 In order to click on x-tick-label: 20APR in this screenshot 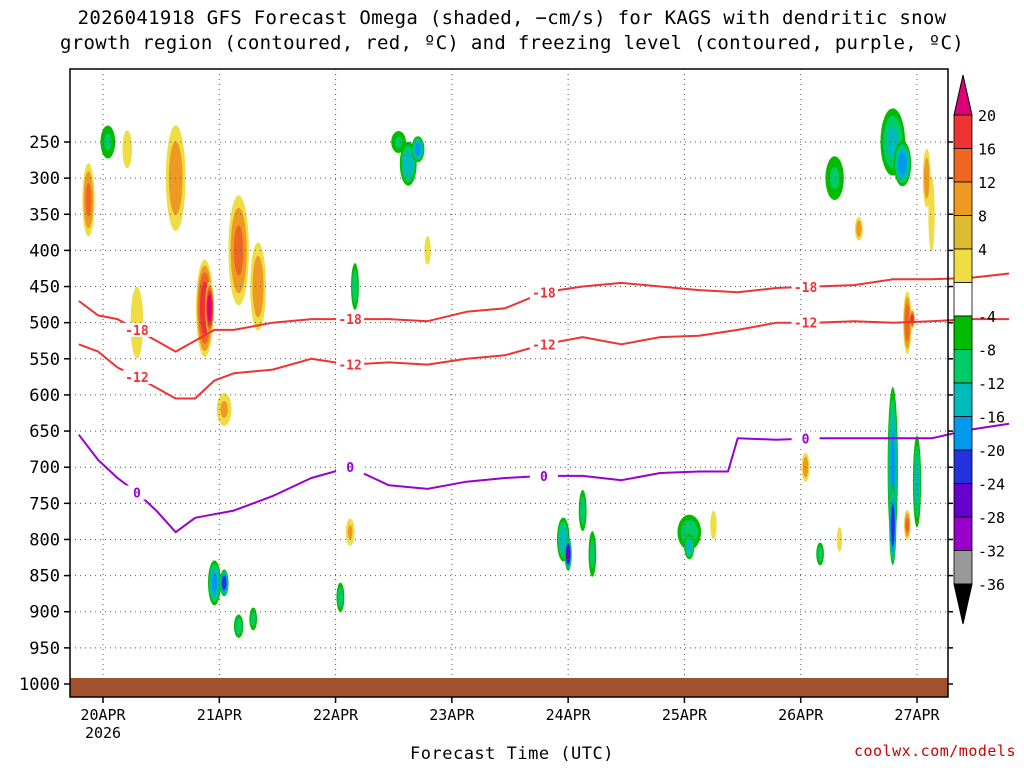, I will do `click(103, 715)`.